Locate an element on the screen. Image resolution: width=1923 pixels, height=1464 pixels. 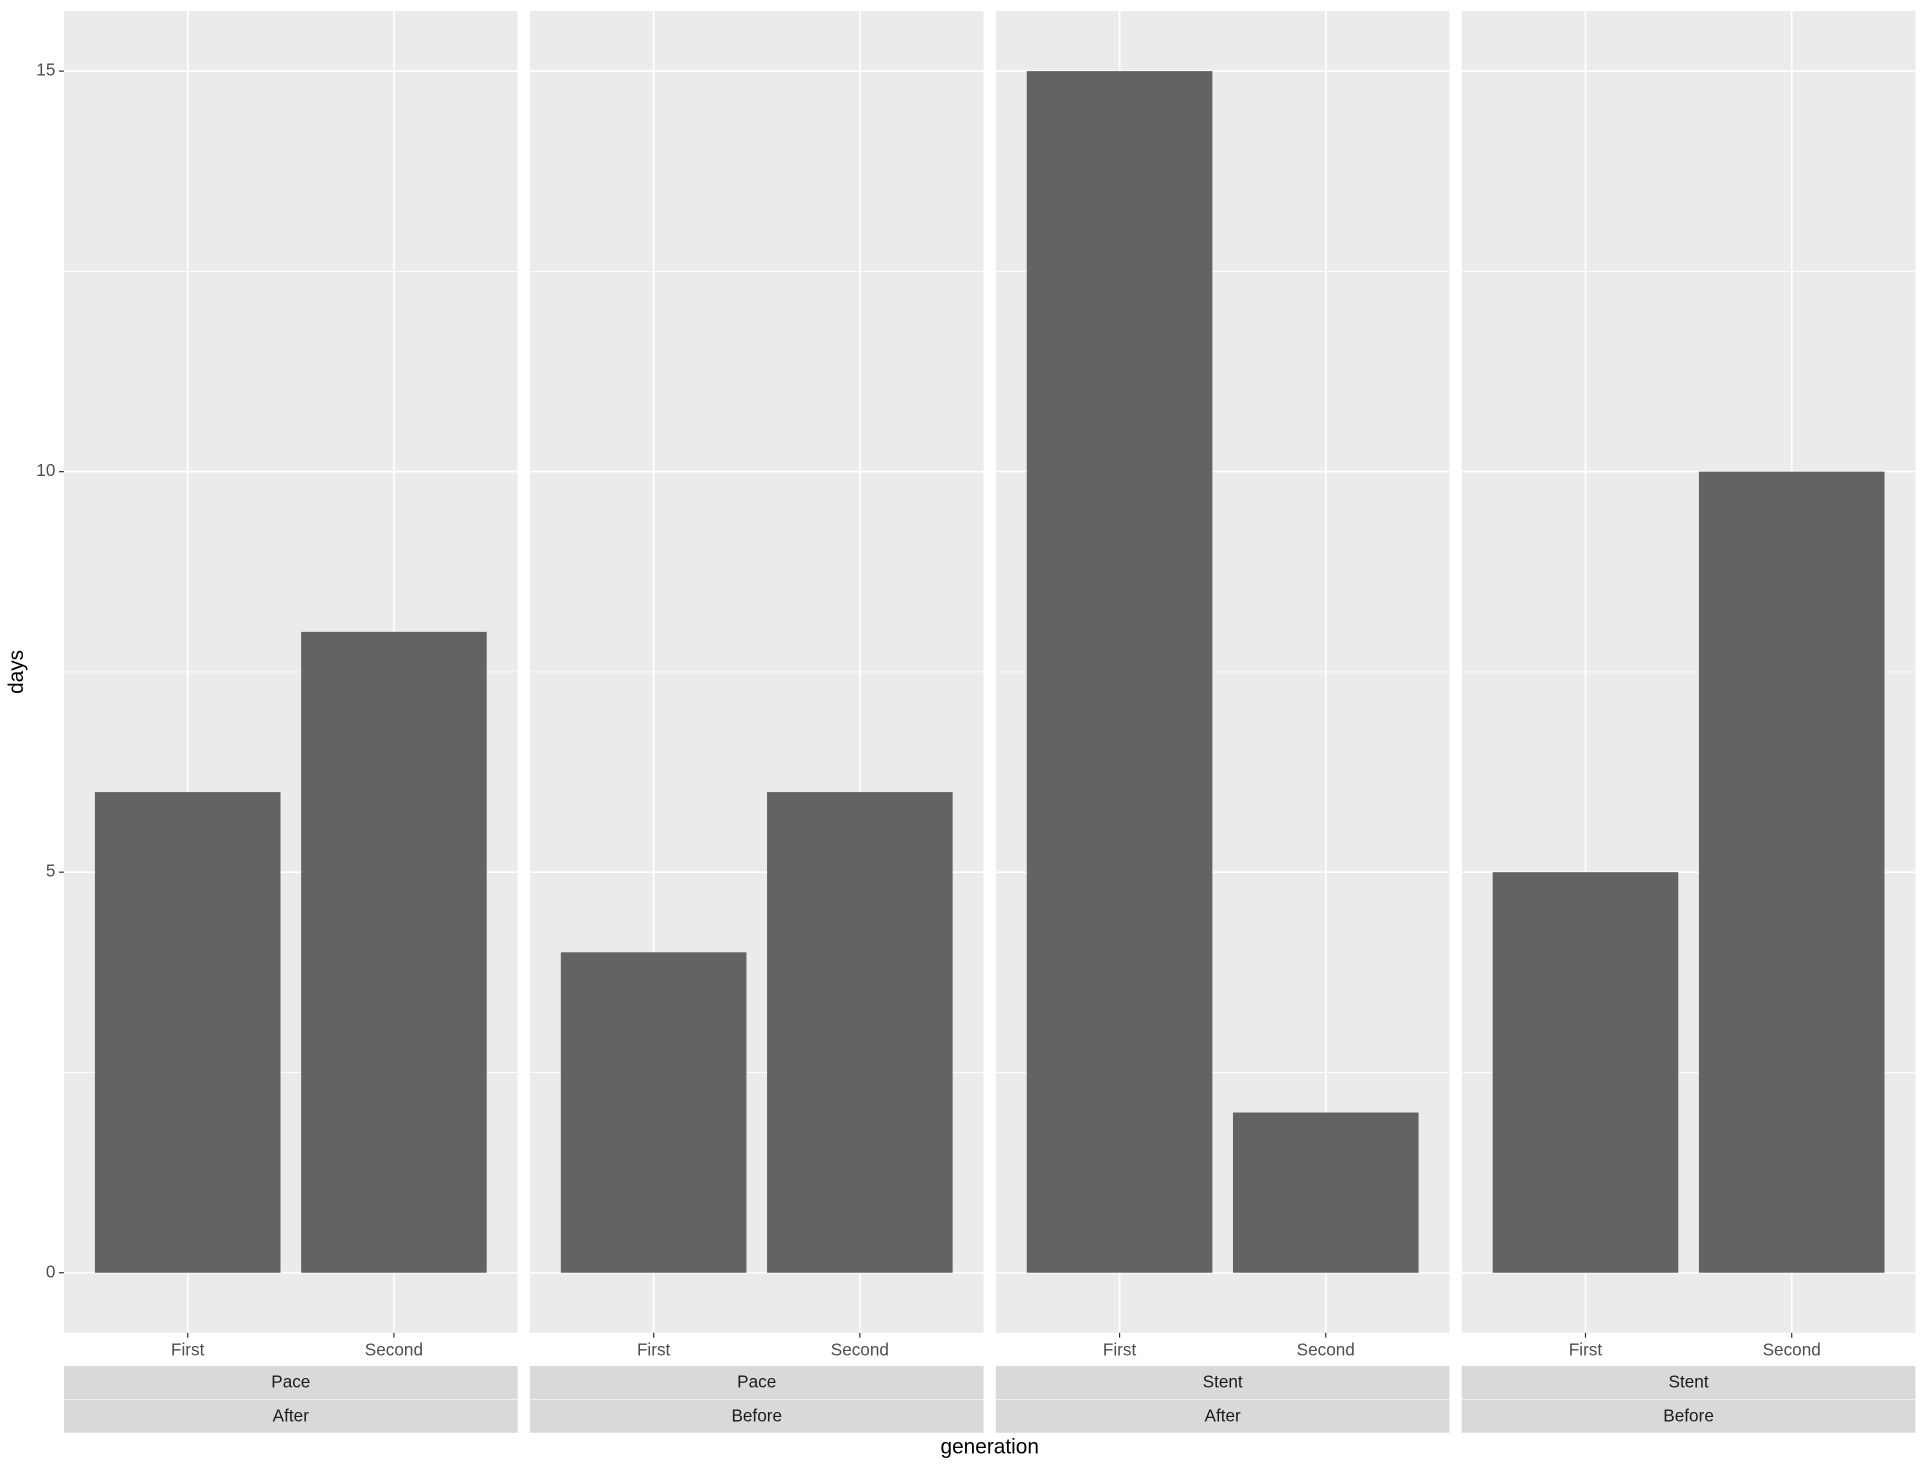
y-tick-label: 5 is located at coordinates (51, 871).